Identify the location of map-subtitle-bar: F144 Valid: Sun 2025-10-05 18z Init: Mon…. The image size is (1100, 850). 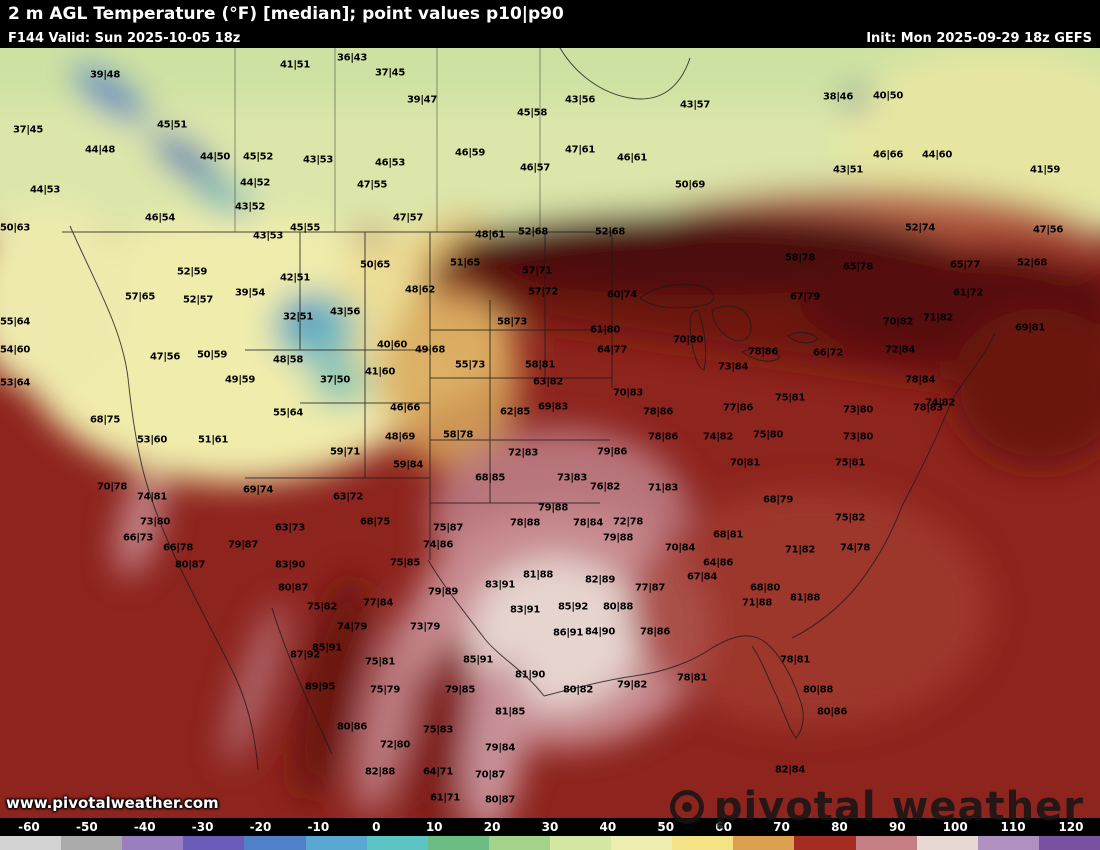
(550, 38).